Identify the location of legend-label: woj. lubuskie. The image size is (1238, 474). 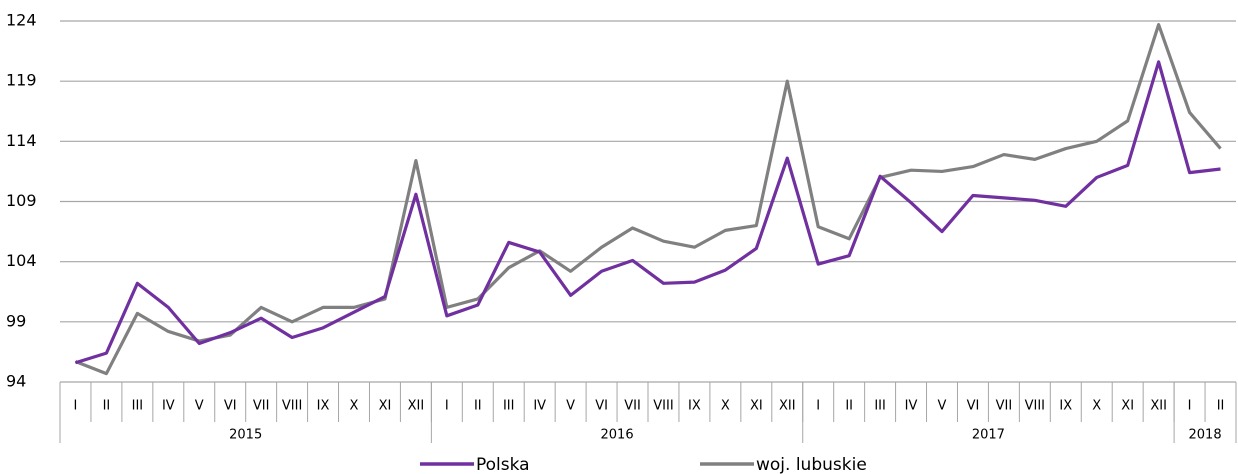
(811, 464).